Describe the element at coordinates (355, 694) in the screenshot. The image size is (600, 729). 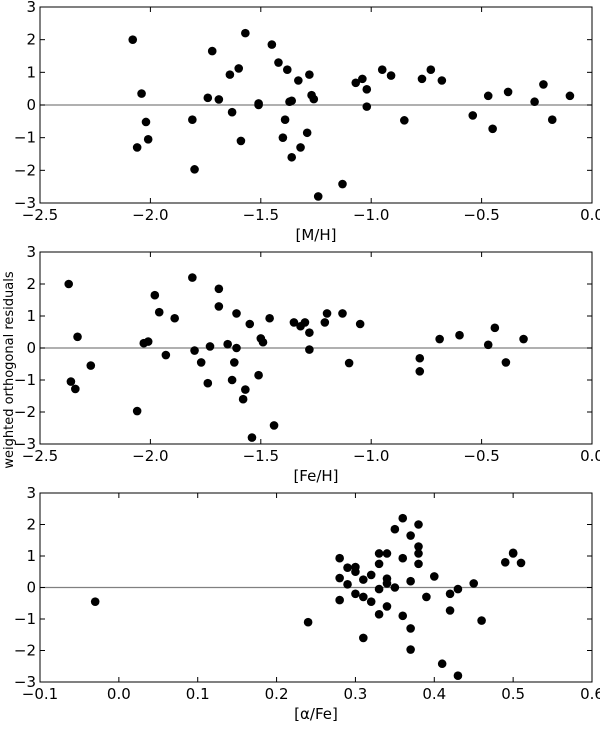
I see `x-tick-label: 0.3` at that location.